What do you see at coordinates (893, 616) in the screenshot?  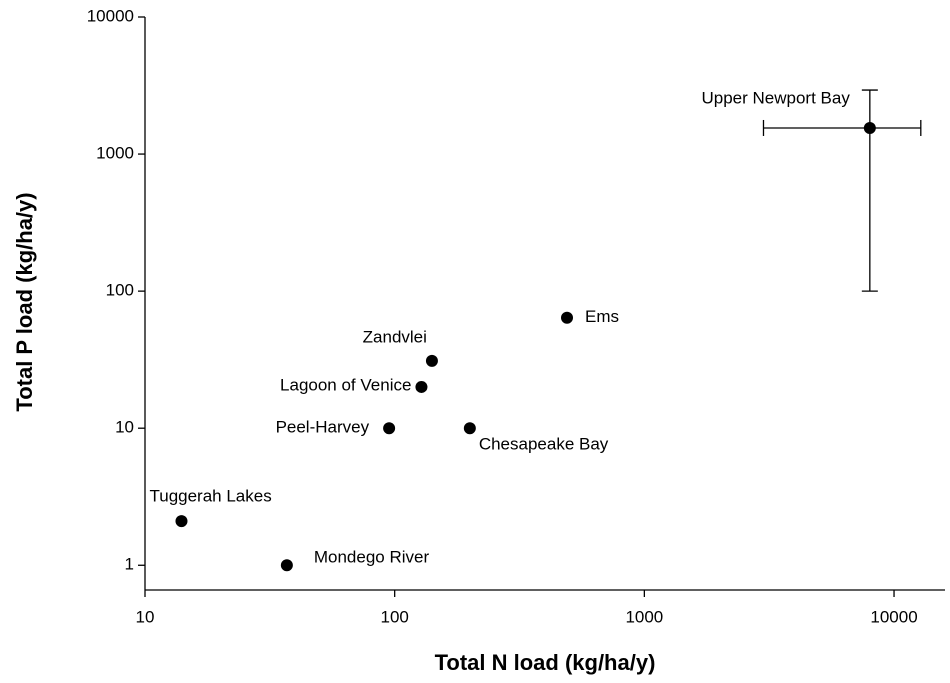 I see `x-tick-label: 10000` at bounding box center [893, 616].